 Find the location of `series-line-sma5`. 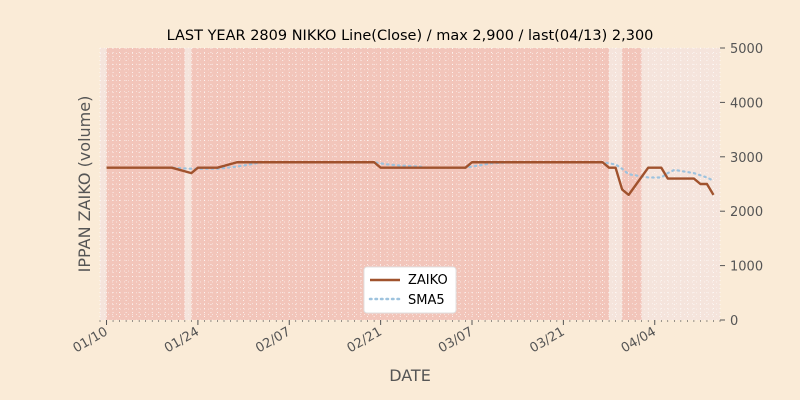

series-line-sma5 is located at coordinates (429, 171).